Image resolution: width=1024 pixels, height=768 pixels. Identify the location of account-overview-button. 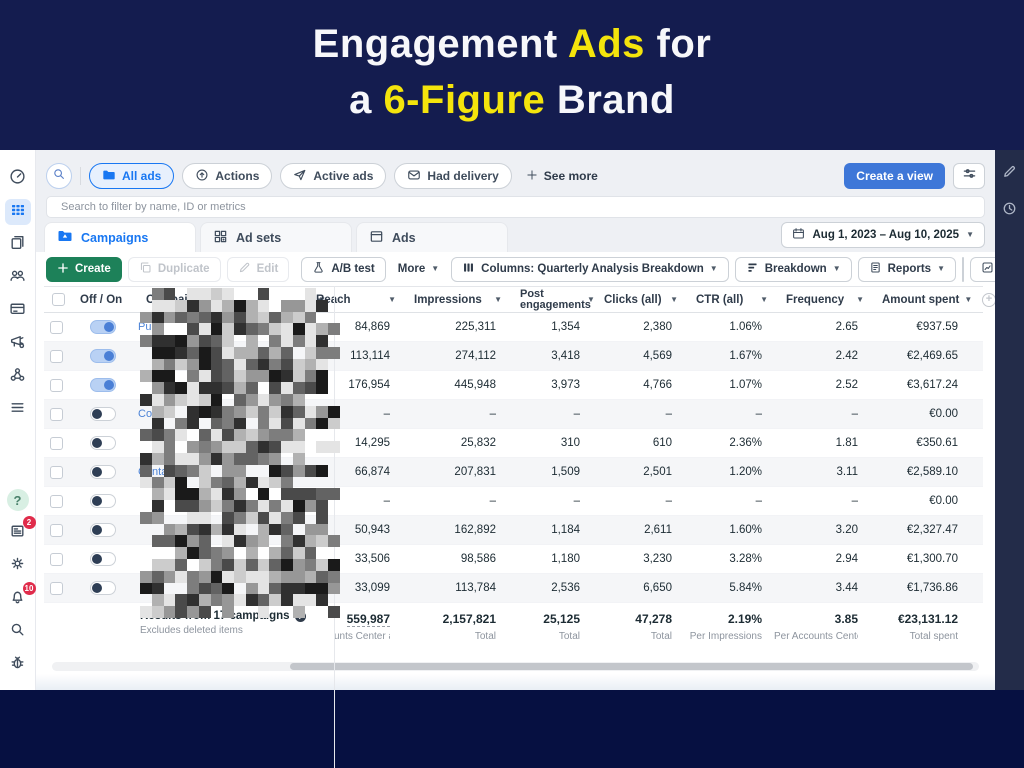
(18, 179).